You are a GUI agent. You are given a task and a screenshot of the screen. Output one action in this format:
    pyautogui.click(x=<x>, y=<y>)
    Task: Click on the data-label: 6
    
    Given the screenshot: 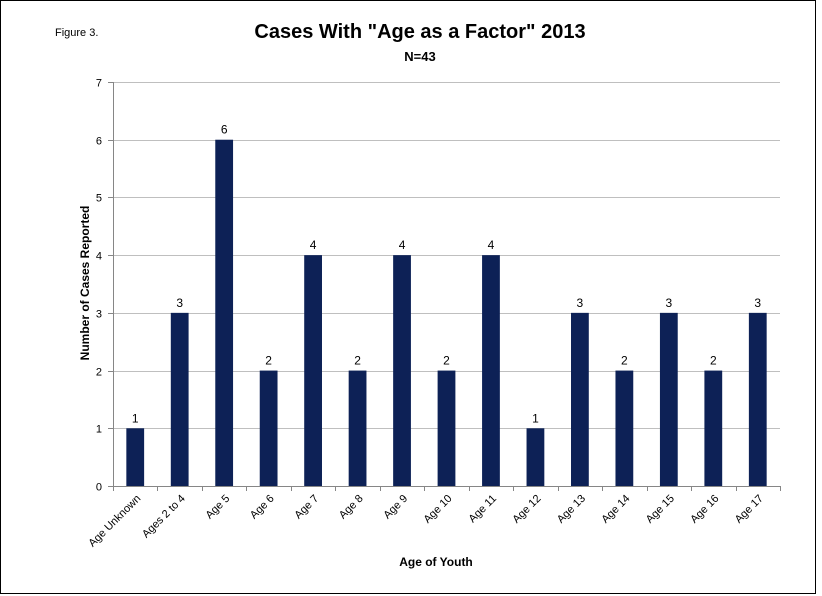 What is the action you would take?
    pyautogui.click(x=224, y=130)
    